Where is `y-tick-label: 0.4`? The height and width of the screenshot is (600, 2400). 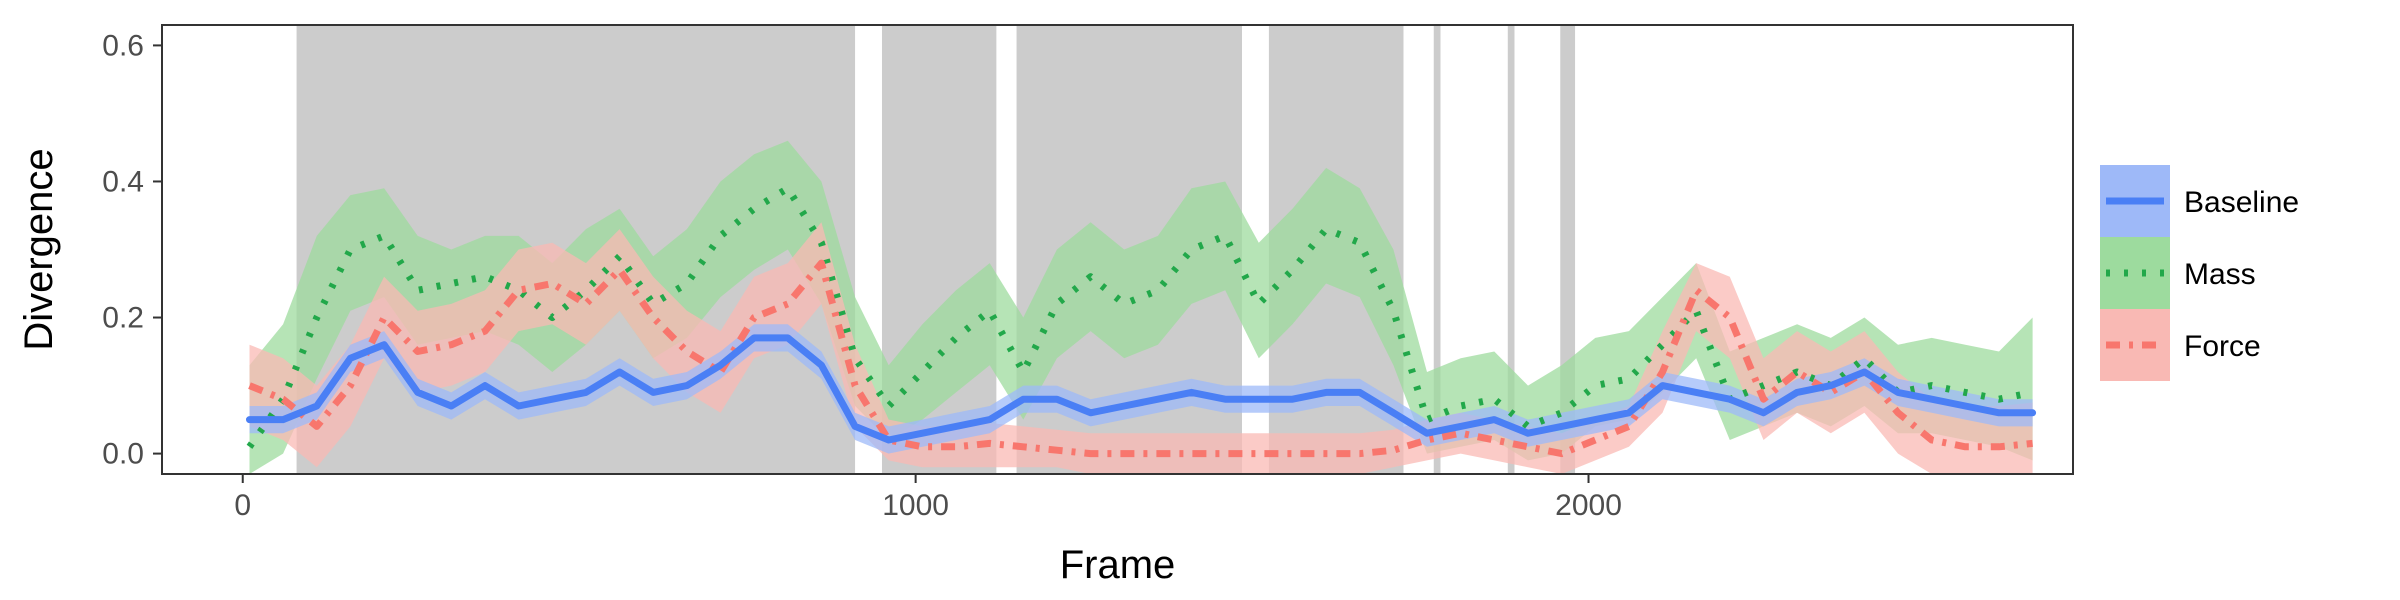
y-tick-label: 0.4 is located at coordinates (123, 181).